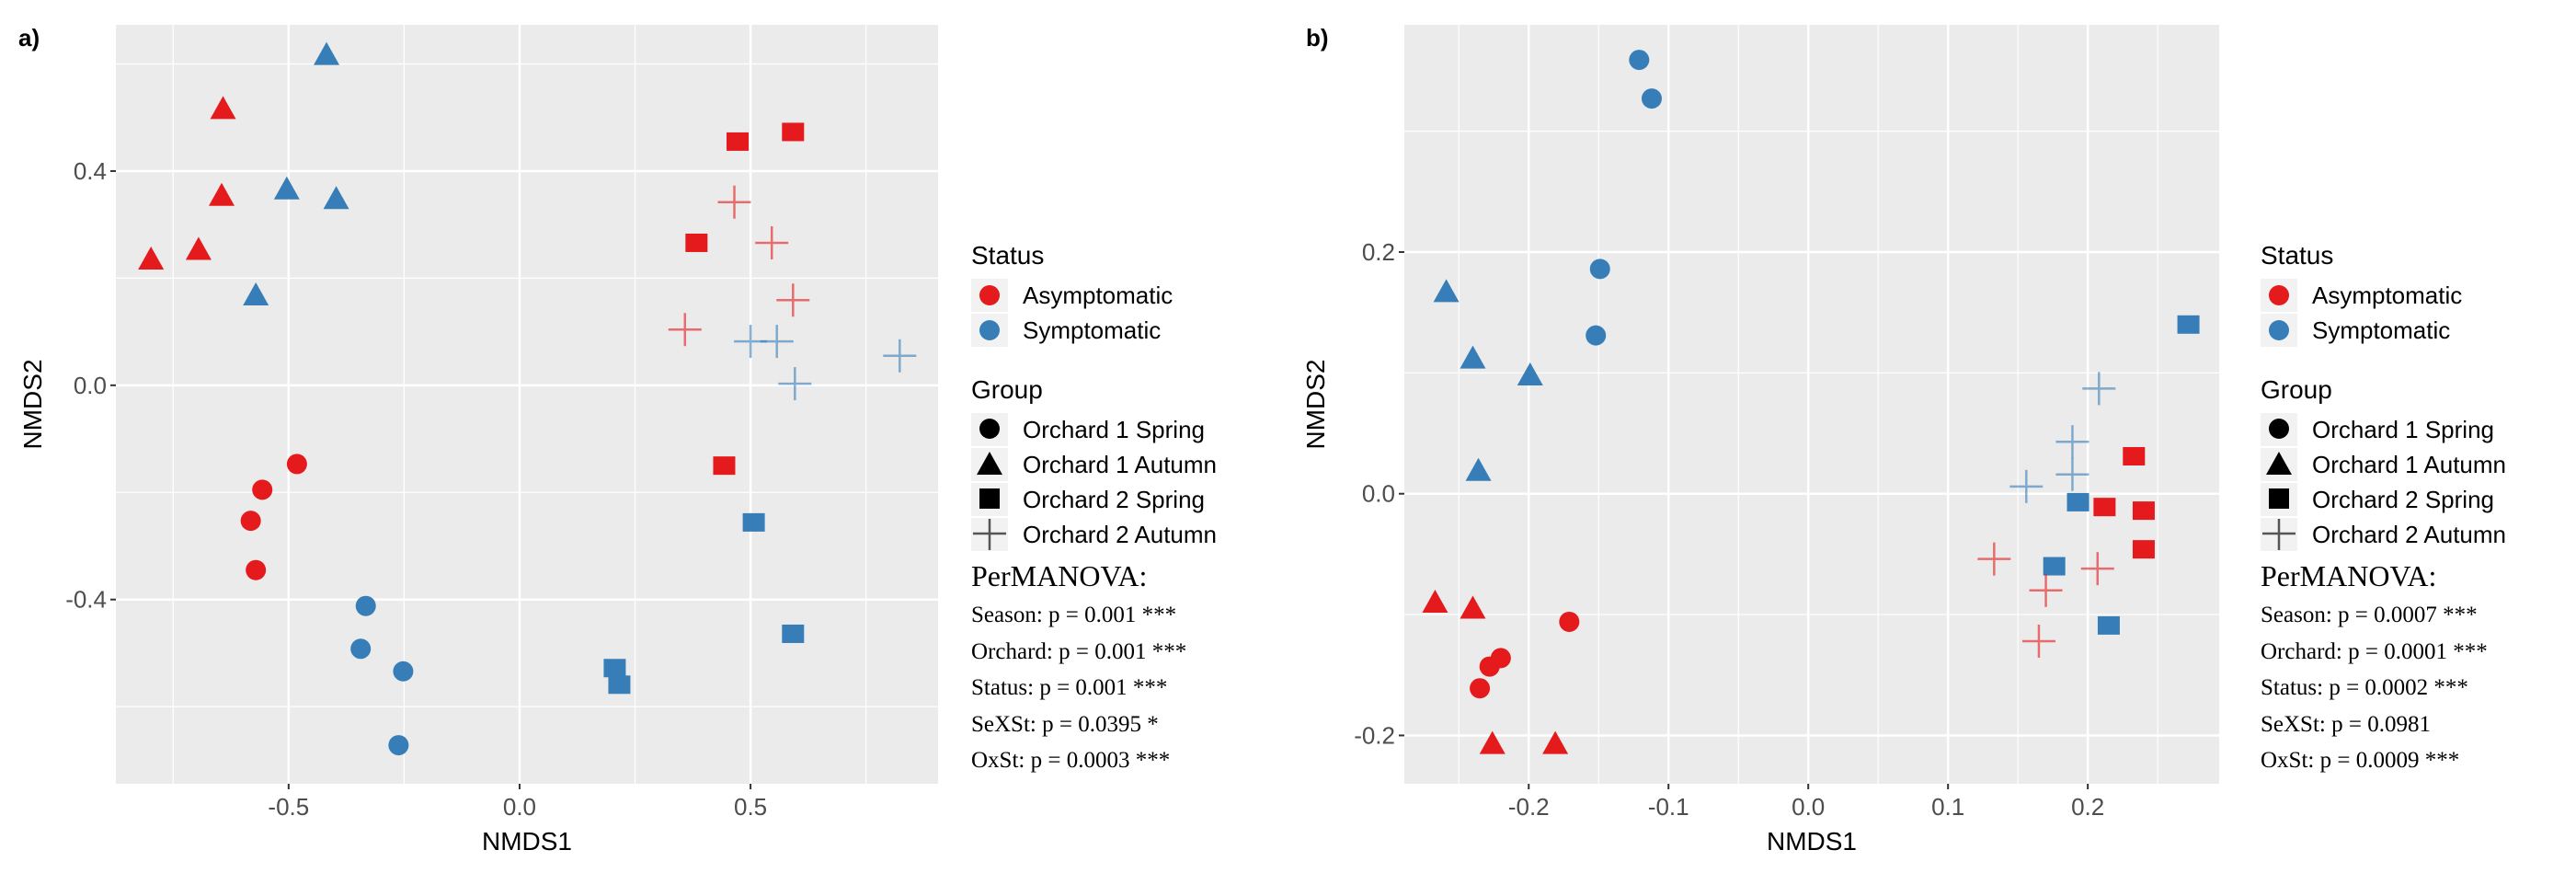 This screenshot has width=2576, height=873. Describe the element at coordinates (91, 171) in the screenshot. I see `y-tick-label: 0.4` at that location.